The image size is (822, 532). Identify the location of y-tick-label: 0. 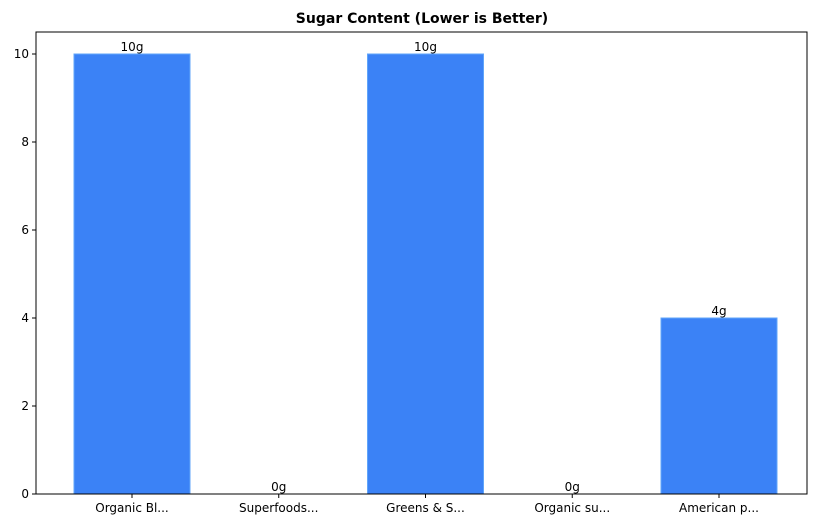
(25, 494).